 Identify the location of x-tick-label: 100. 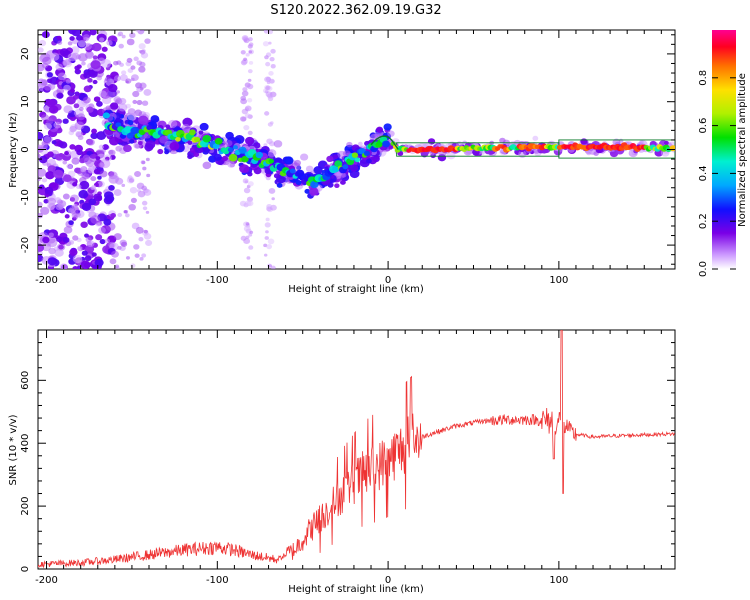
(558, 580).